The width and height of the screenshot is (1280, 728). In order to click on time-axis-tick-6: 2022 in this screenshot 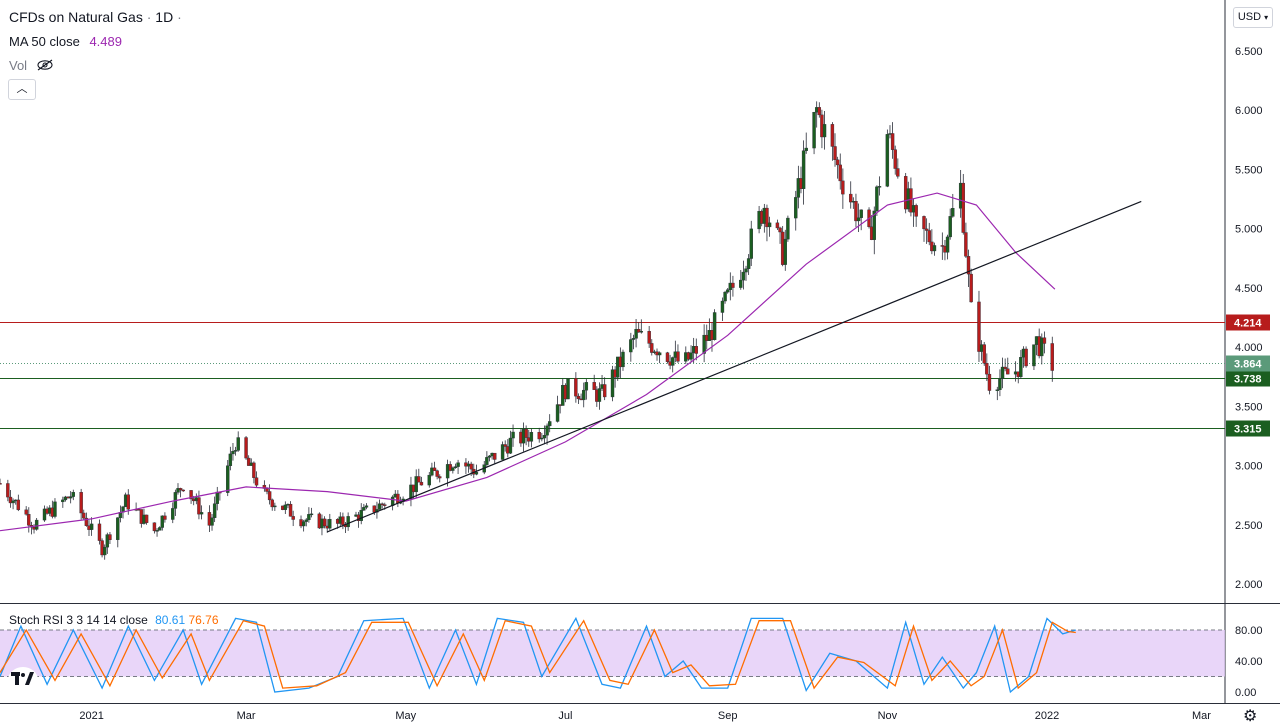, I will do `click(1047, 716)`.